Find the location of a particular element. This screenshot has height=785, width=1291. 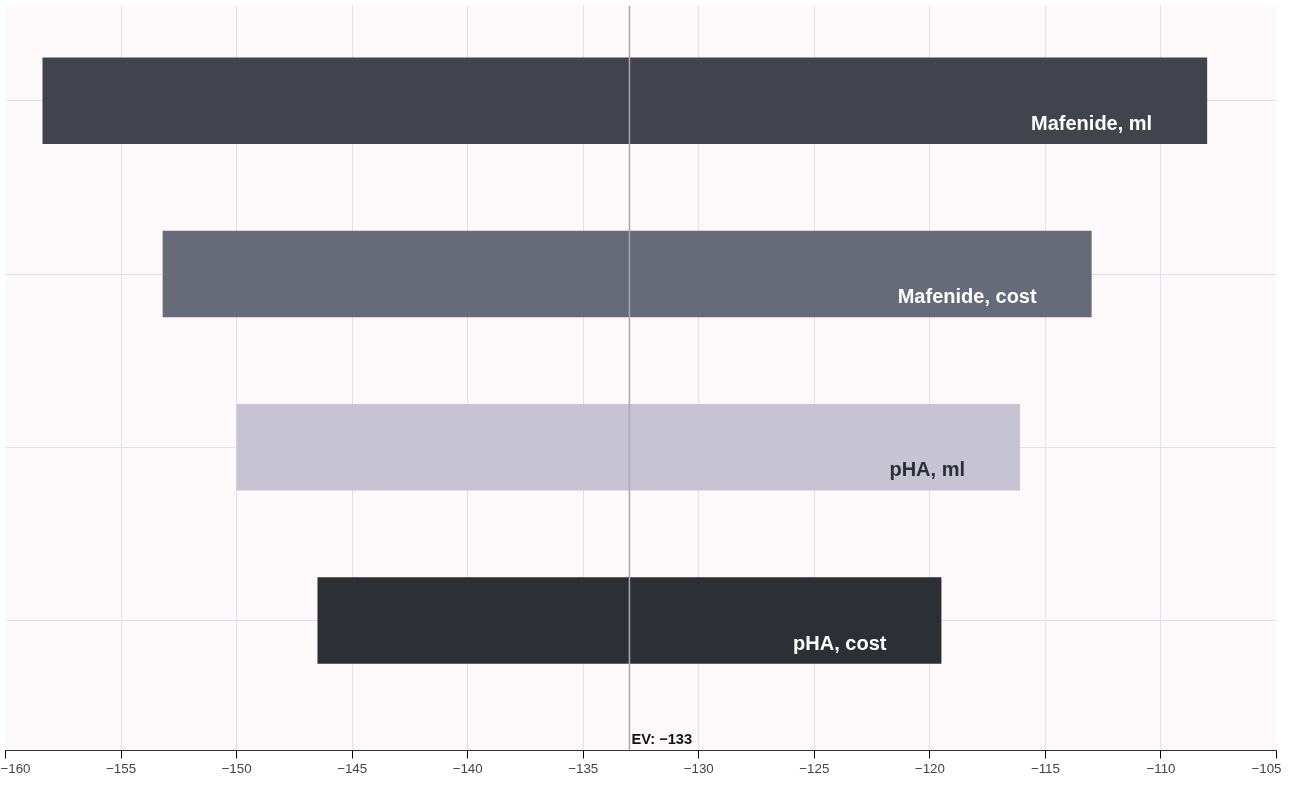

x-tick-label: −125 is located at coordinates (814, 768).